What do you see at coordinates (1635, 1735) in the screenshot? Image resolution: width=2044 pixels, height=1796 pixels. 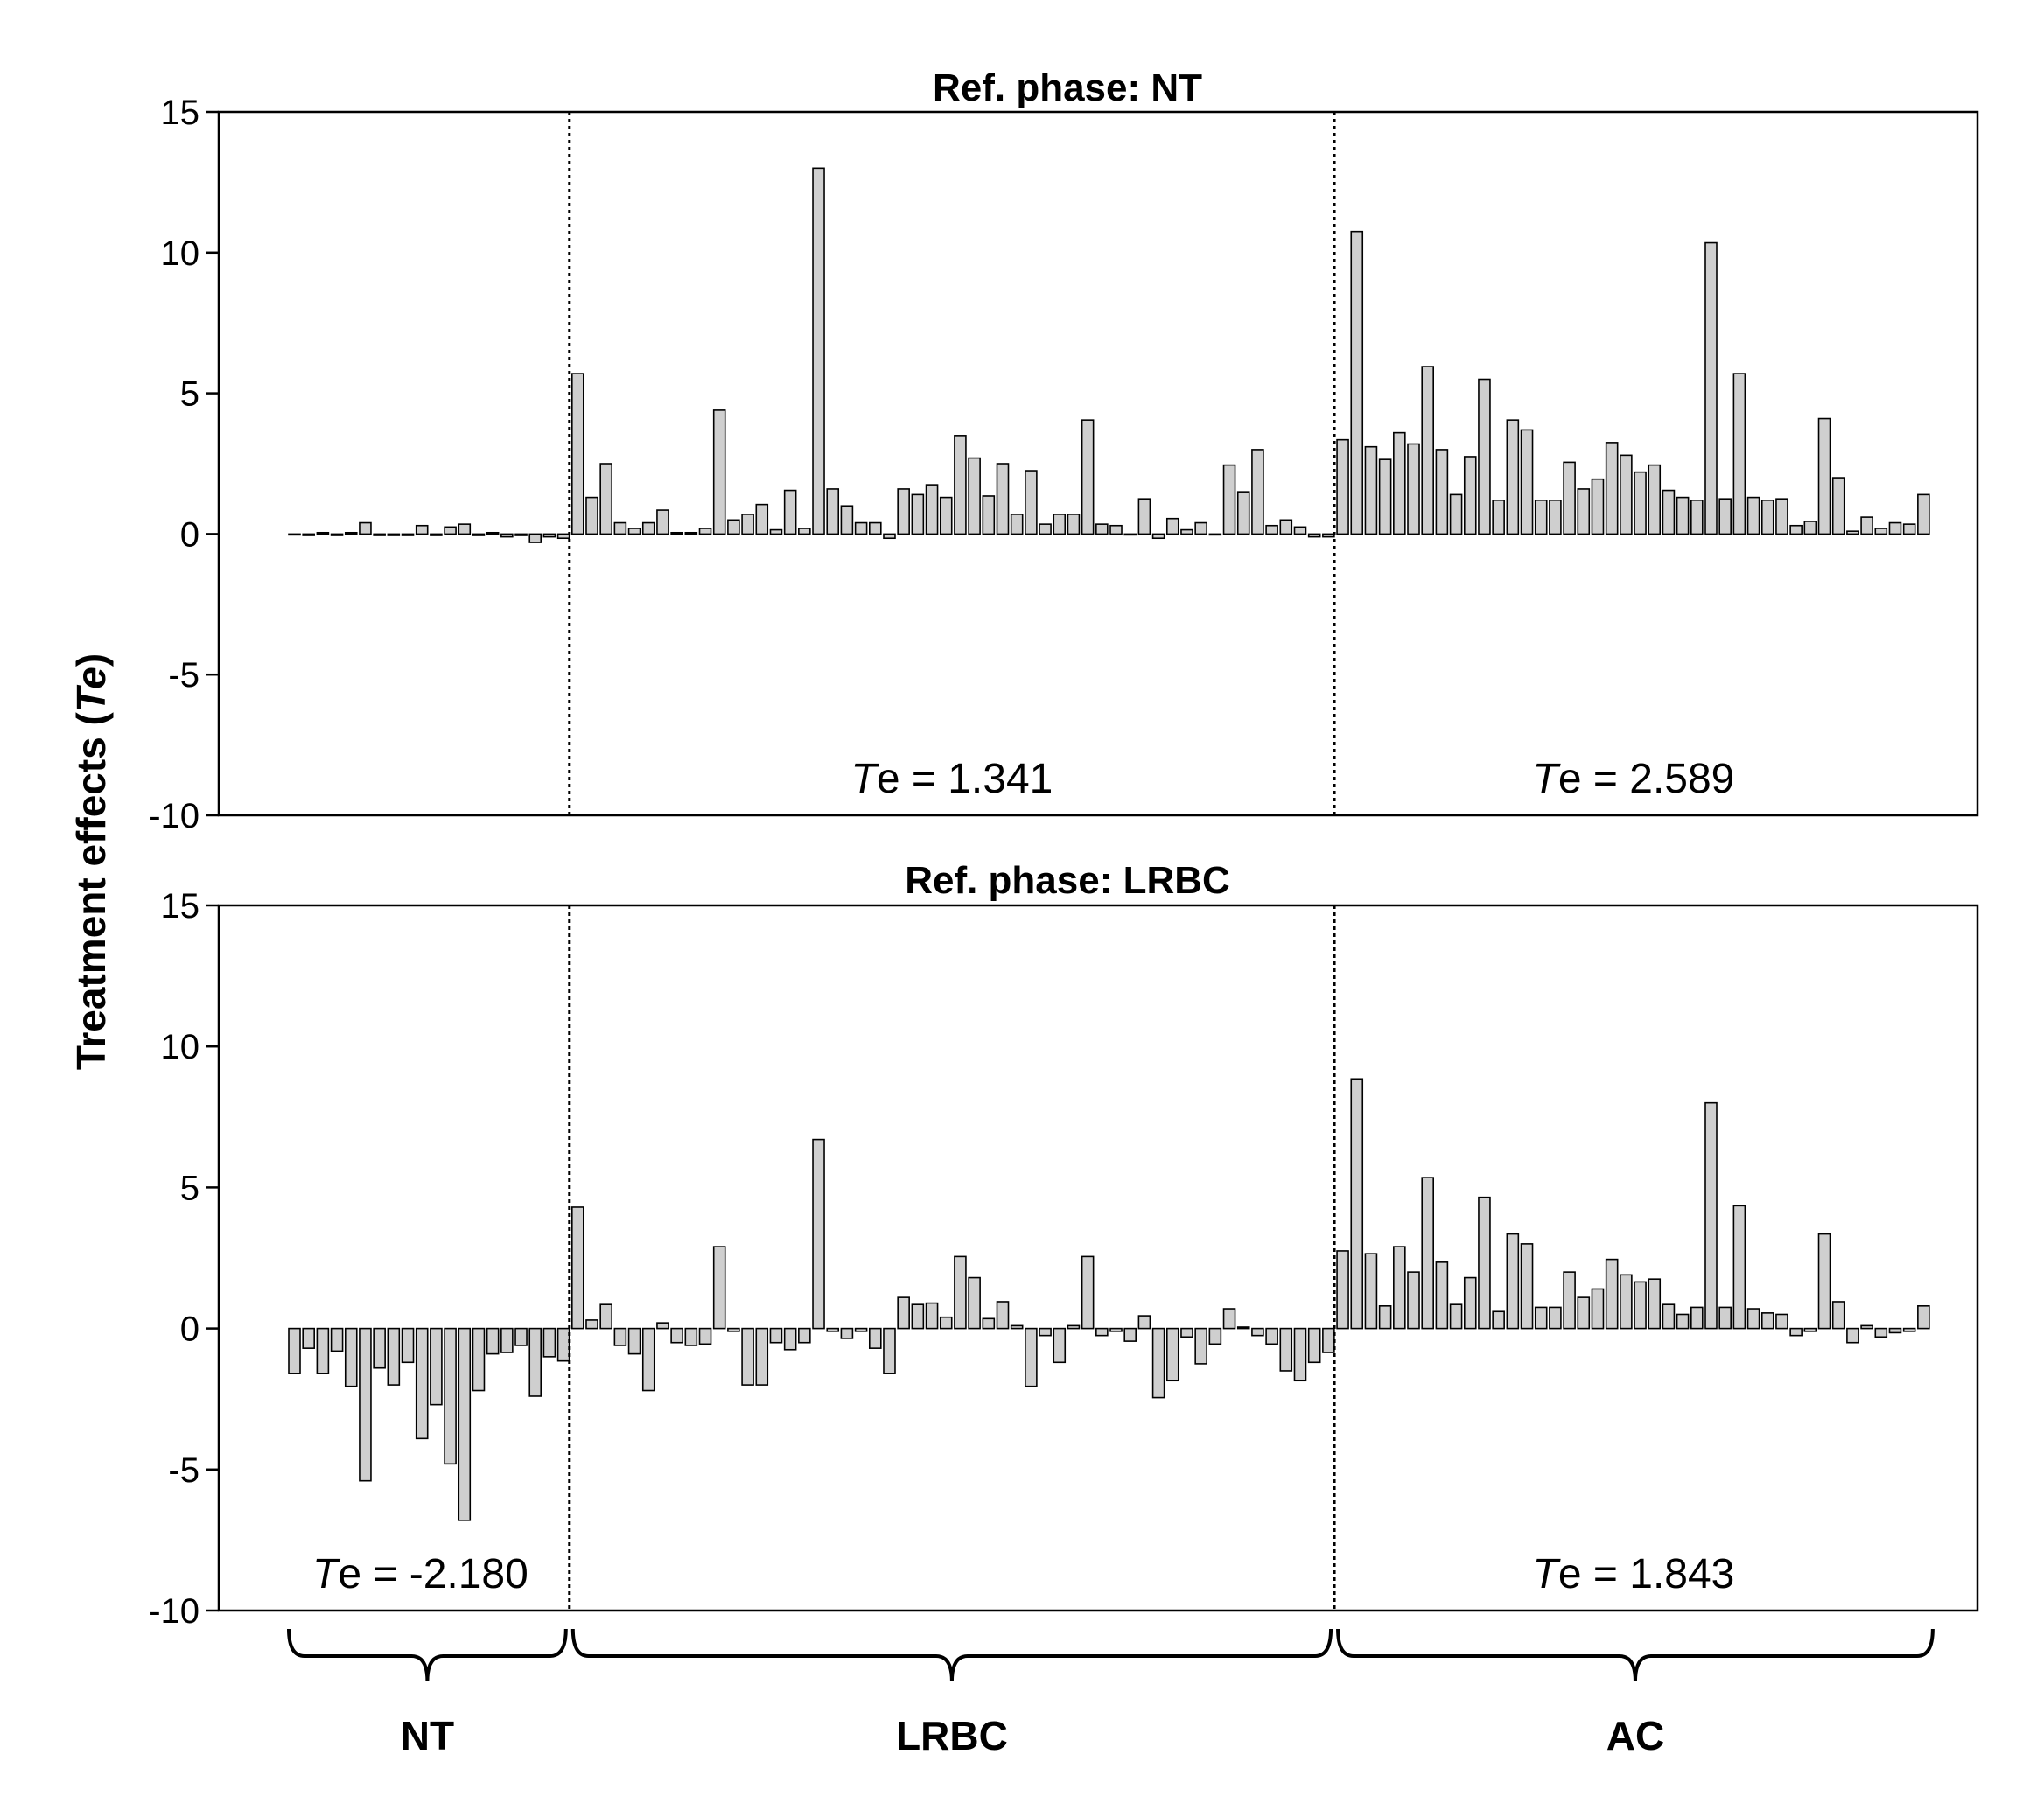 I see `group-label-ac: AC` at bounding box center [1635, 1735].